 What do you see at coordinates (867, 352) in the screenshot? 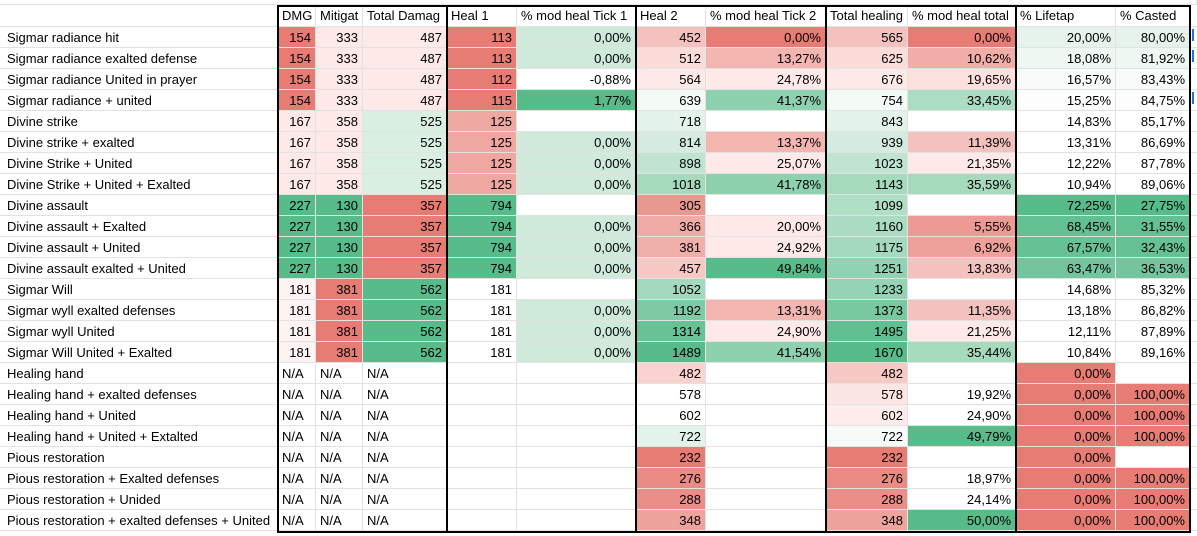
I see `table-cell: 1670` at bounding box center [867, 352].